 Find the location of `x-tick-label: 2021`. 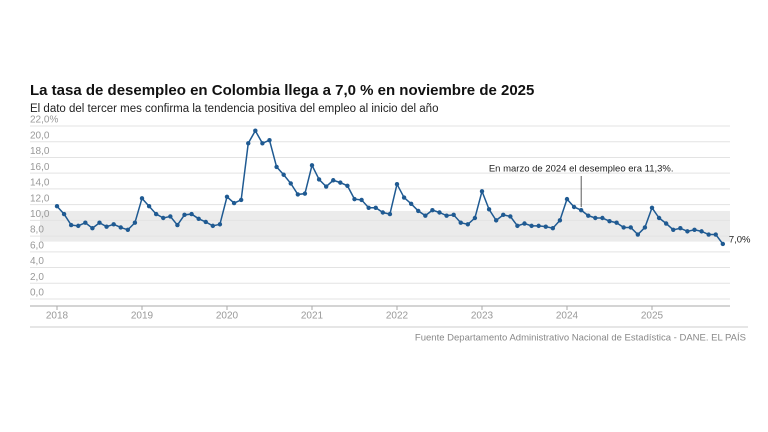

x-tick-label: 2021 is located at coordinates (312, 316).